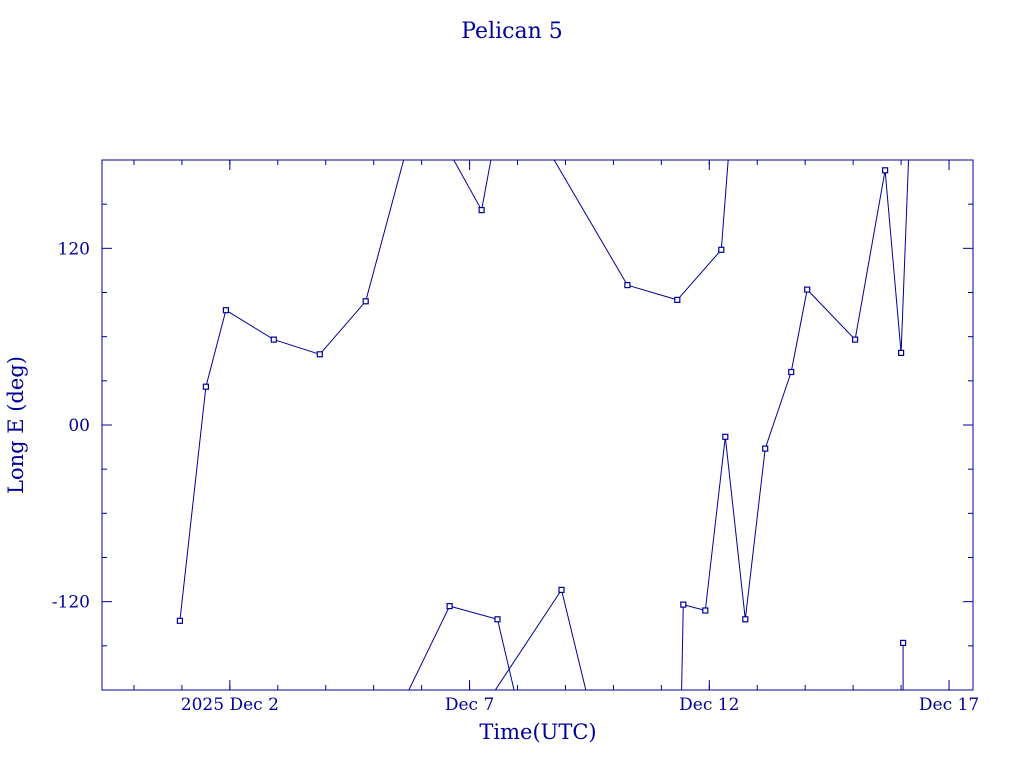 The height and width of the screenshot is (768, 1024). I want to click on y-tick-label: 120, so click(74, 249).